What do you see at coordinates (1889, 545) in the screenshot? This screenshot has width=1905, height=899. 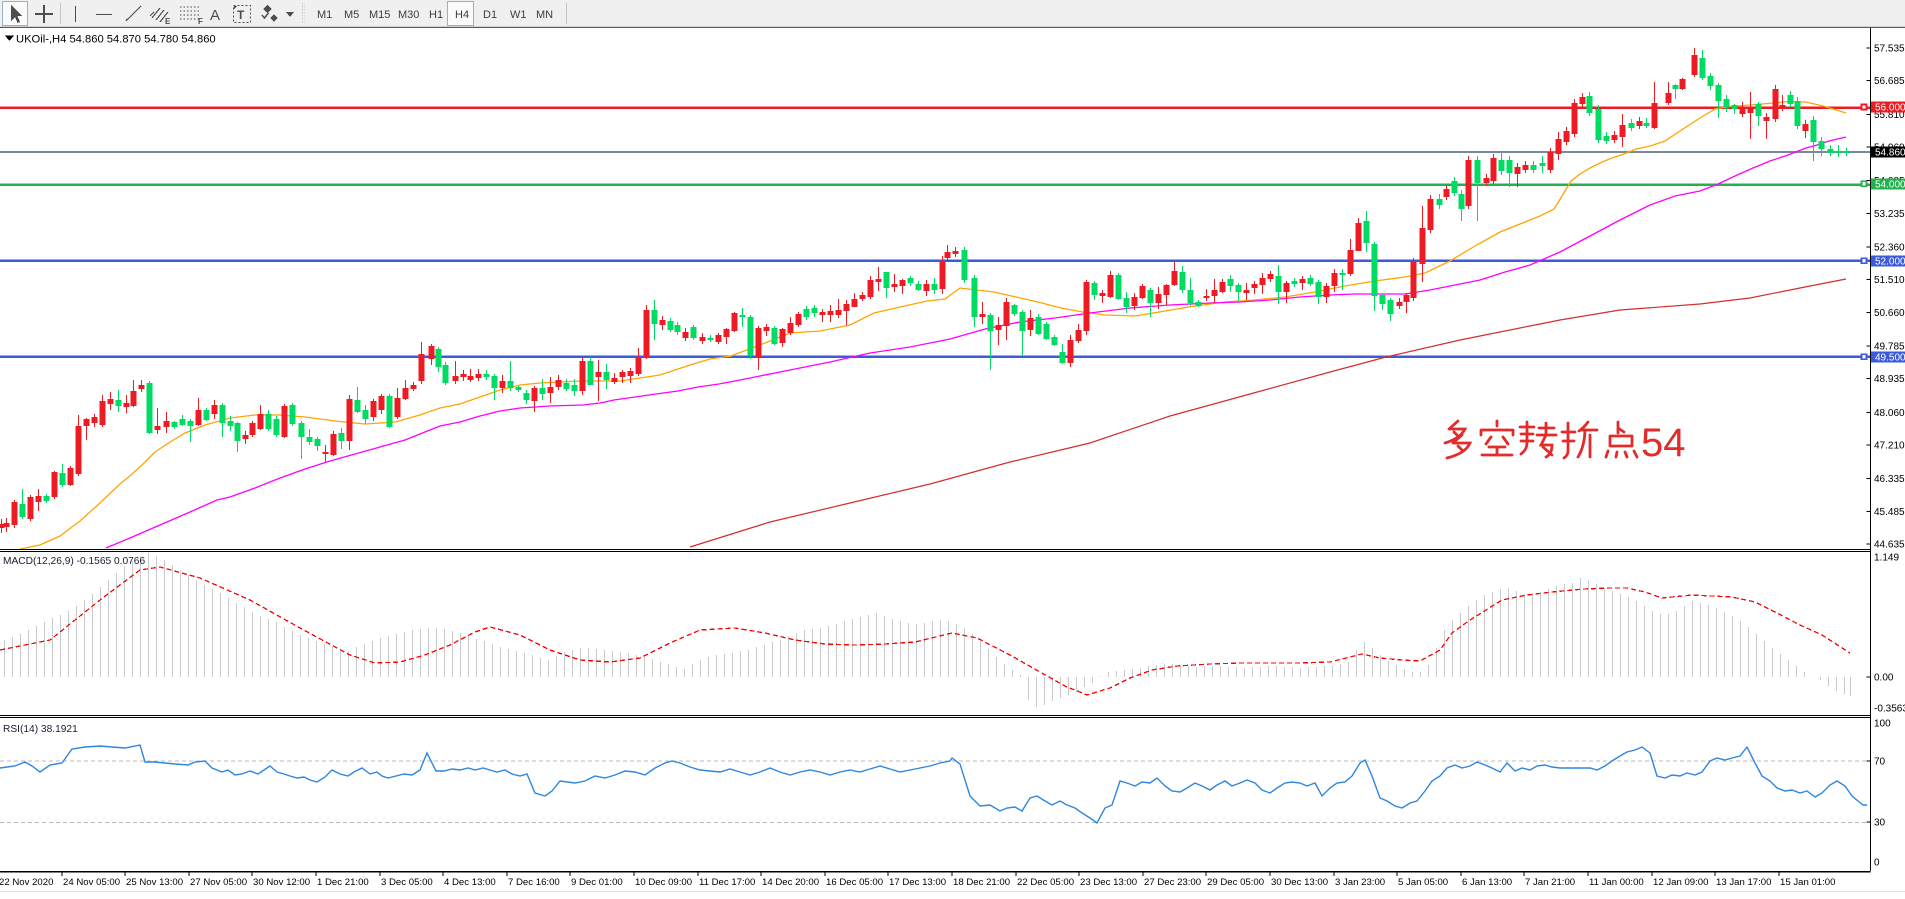 I see `svg-text: 44.635` at bounding box center [1889, 545].